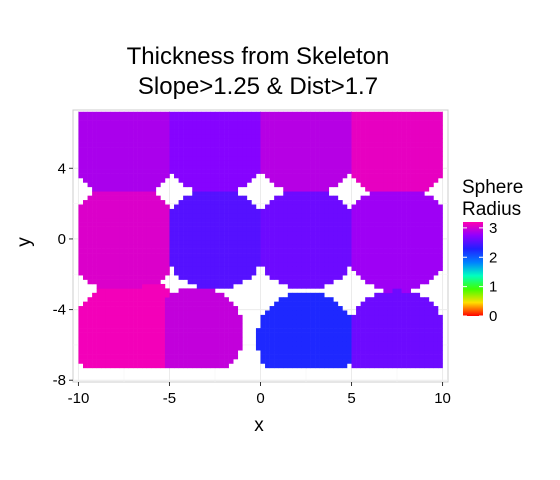 The image size is (560, 480). I want to click on legend-label: 1, so click(493, 287).